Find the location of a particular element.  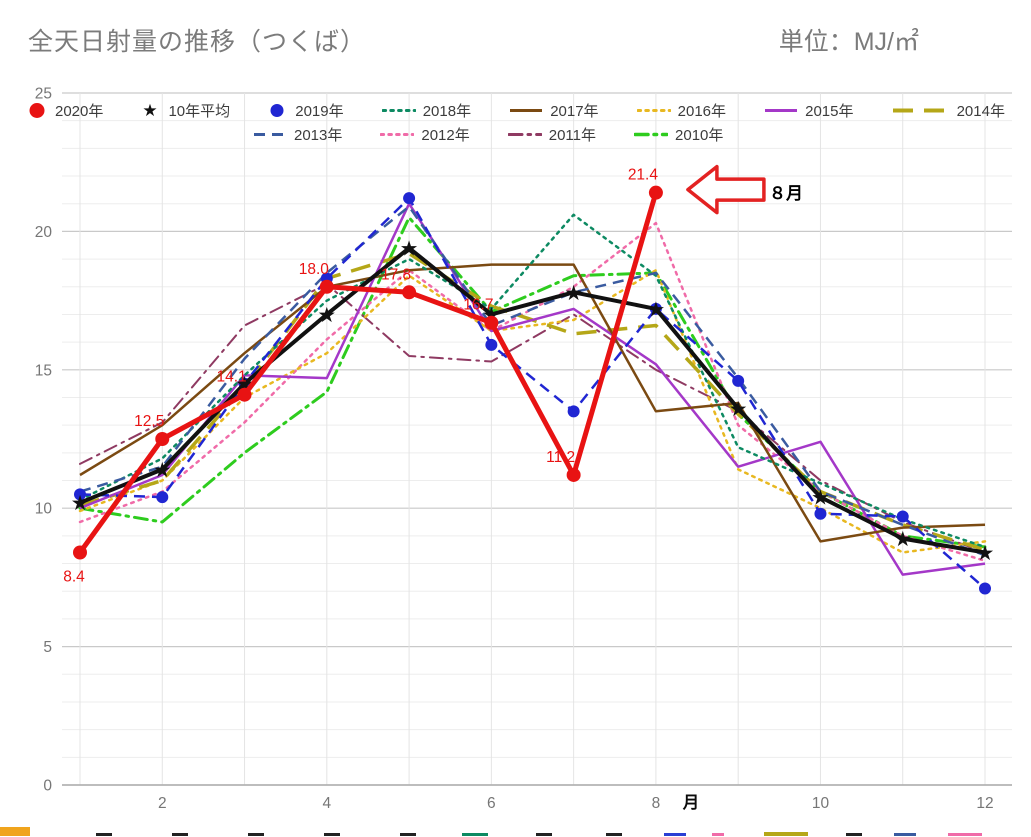

unit-label: 単位：MJ/㎡ is located at coordinates (848, 42).